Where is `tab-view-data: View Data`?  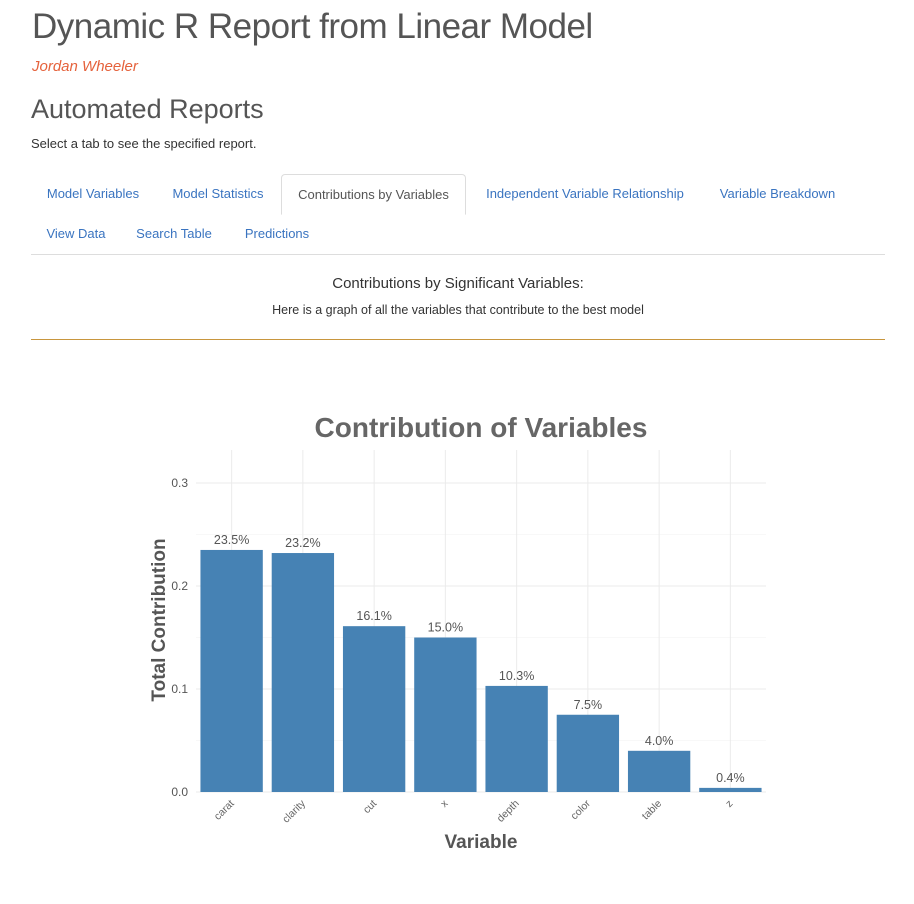
tab-view-data: View Data is located at coordinates (76, 233).